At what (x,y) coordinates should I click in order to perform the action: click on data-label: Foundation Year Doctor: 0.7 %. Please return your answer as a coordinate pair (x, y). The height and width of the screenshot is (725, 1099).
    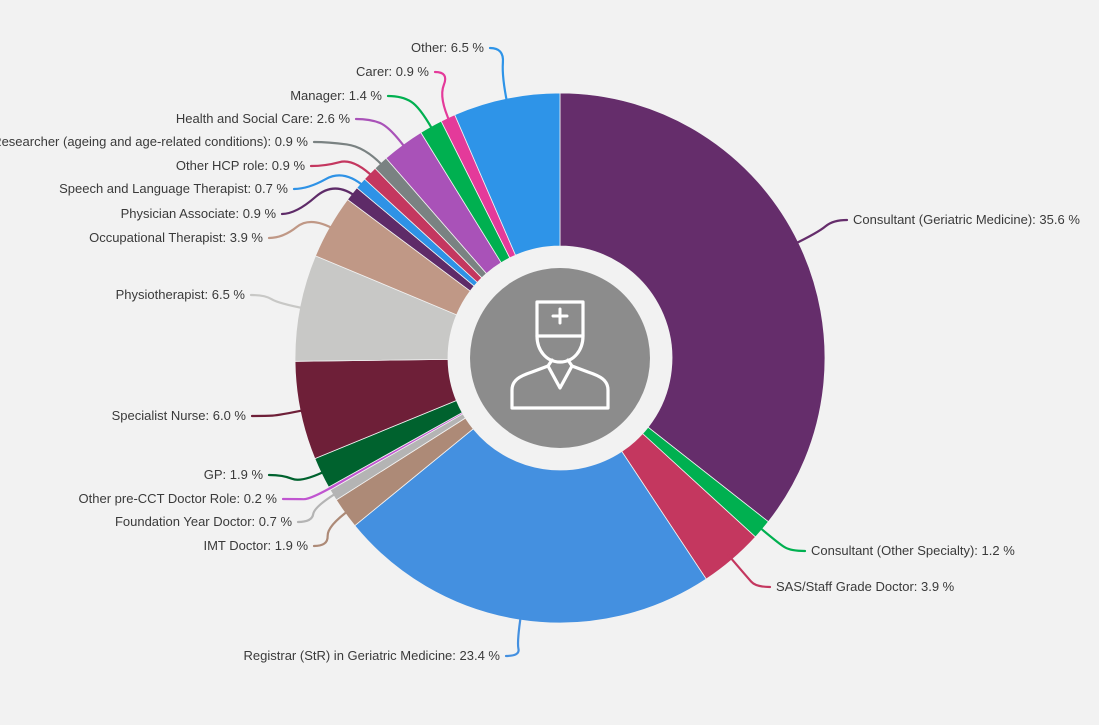
    Looking at the image, I should click on (204, 521).